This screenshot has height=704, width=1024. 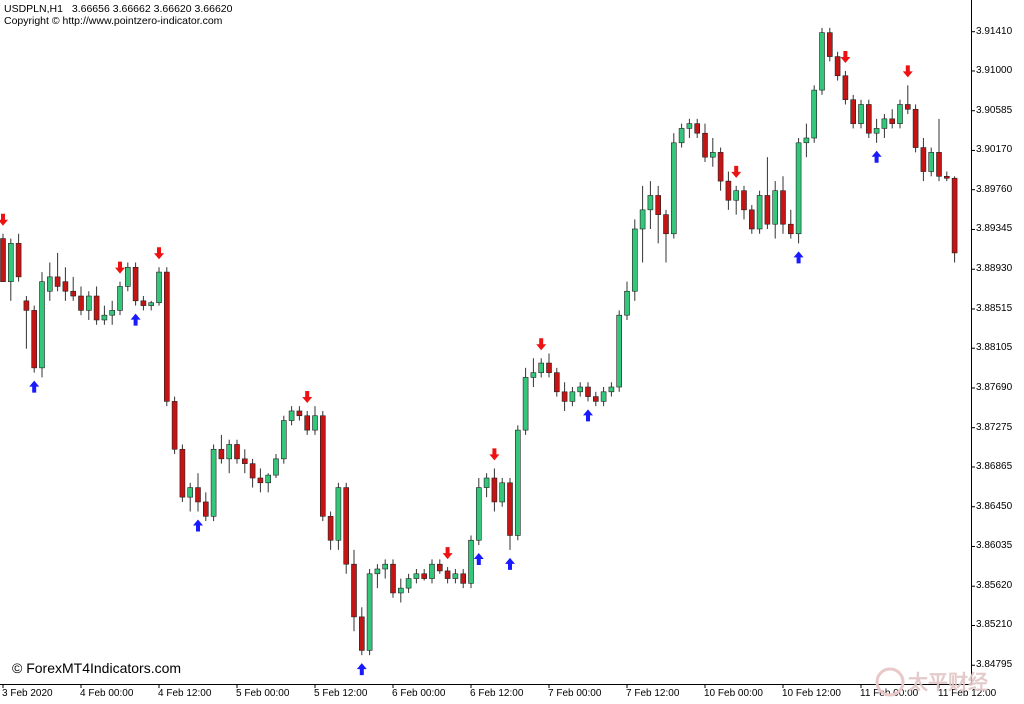 What do you see at coordinates (185, 693) in the screenshot?
I see `time-tick-label: 4 Feb 12:00` at bounding box center [185, 693].